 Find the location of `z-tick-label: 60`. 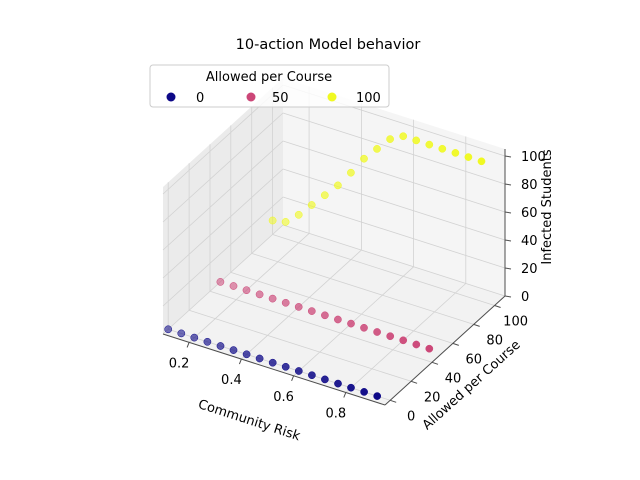

z-tick-label: 60 is located at coordinates (529, 213).